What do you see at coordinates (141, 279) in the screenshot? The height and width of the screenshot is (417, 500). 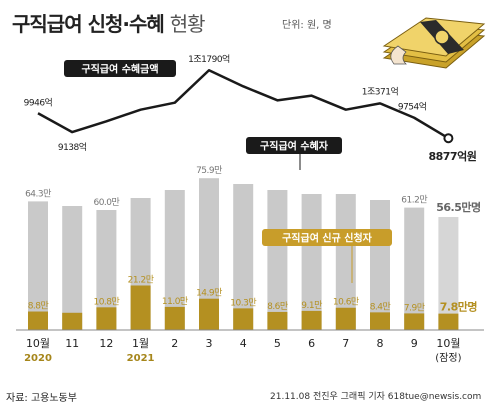 I see `new-applicant-value-label: 21.2만` at bounding box center [141, 279].